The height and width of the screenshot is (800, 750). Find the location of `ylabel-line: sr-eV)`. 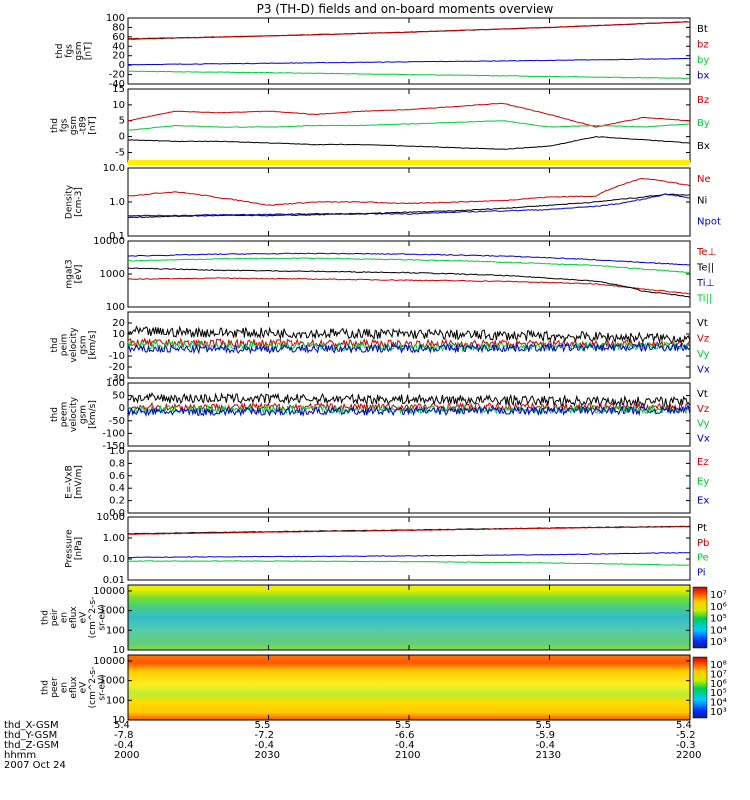

ylabel-line: sr-eV) is located at coordinates (103, 617).